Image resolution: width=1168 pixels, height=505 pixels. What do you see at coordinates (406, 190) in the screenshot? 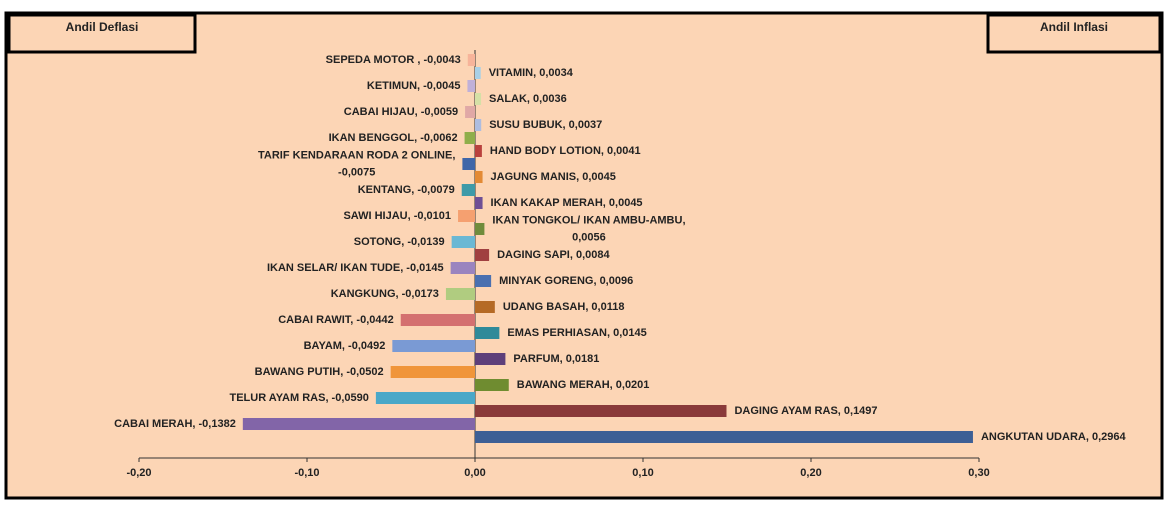
I see `data-label: KENTANG, -0,0079` at bounding box center [406, 190].